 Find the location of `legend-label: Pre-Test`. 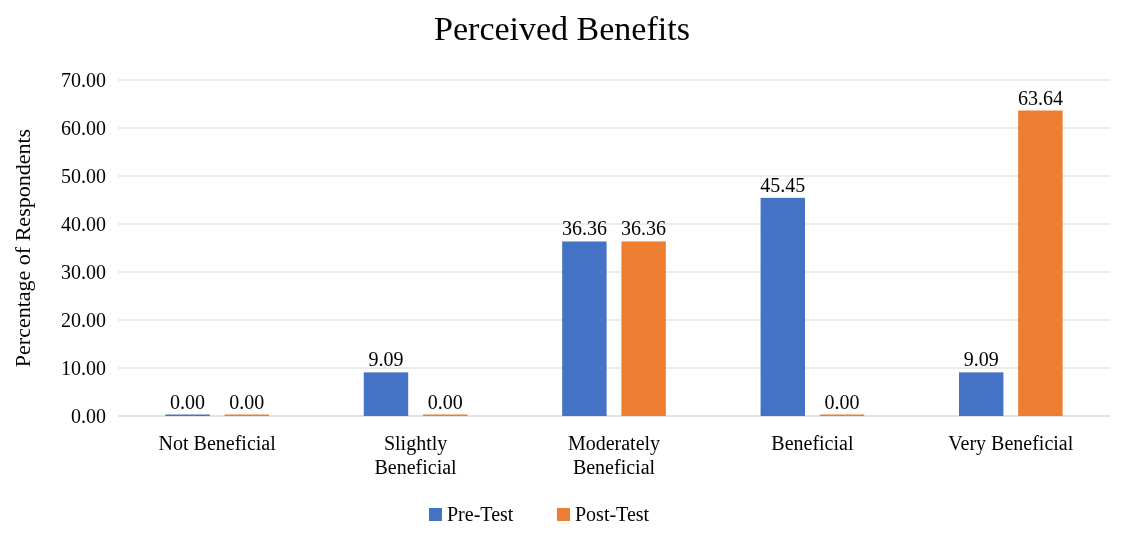

legend-label: Pre-Test is located at coordinates (480, 514).